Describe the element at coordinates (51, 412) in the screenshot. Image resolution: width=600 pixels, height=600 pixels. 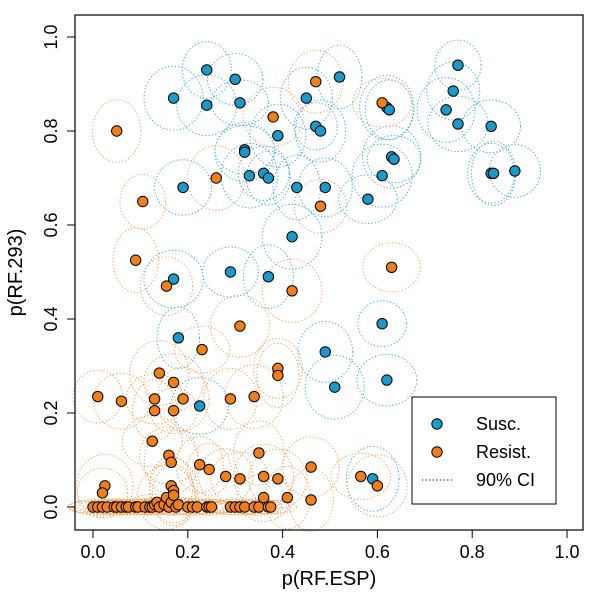
I see `y-tick-label: 0.2` at that location.